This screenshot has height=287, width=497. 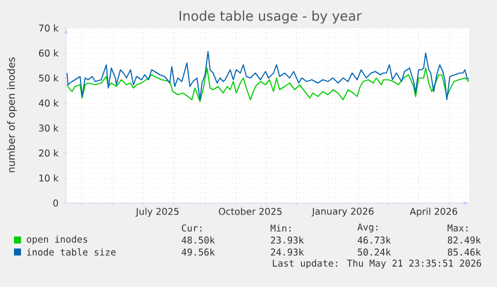 What do you see at coordinates (377, 264) in the screenshot?
I see `text: Last update: Thu May 21 23:35:51 2026` at bounding box center [377, 264].